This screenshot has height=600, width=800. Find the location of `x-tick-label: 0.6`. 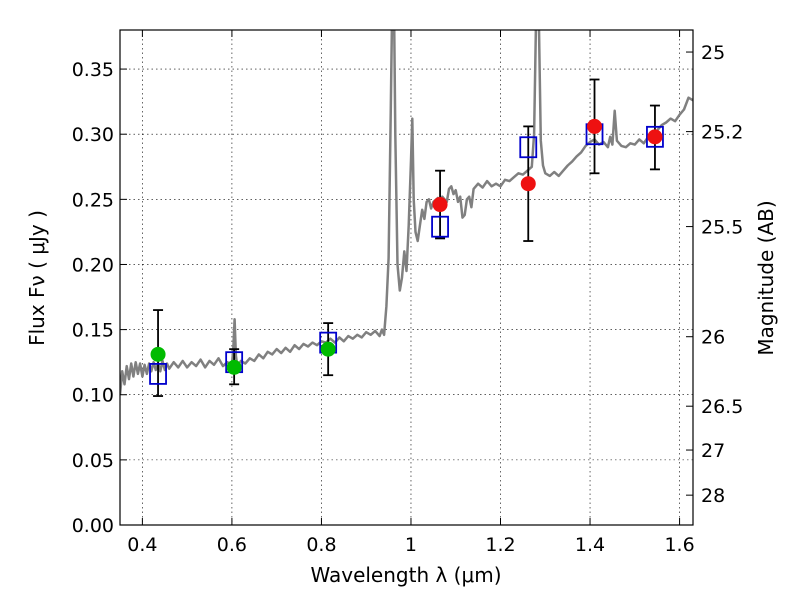

x-tick-label: 0.6 is located at coordinates (232, 545).